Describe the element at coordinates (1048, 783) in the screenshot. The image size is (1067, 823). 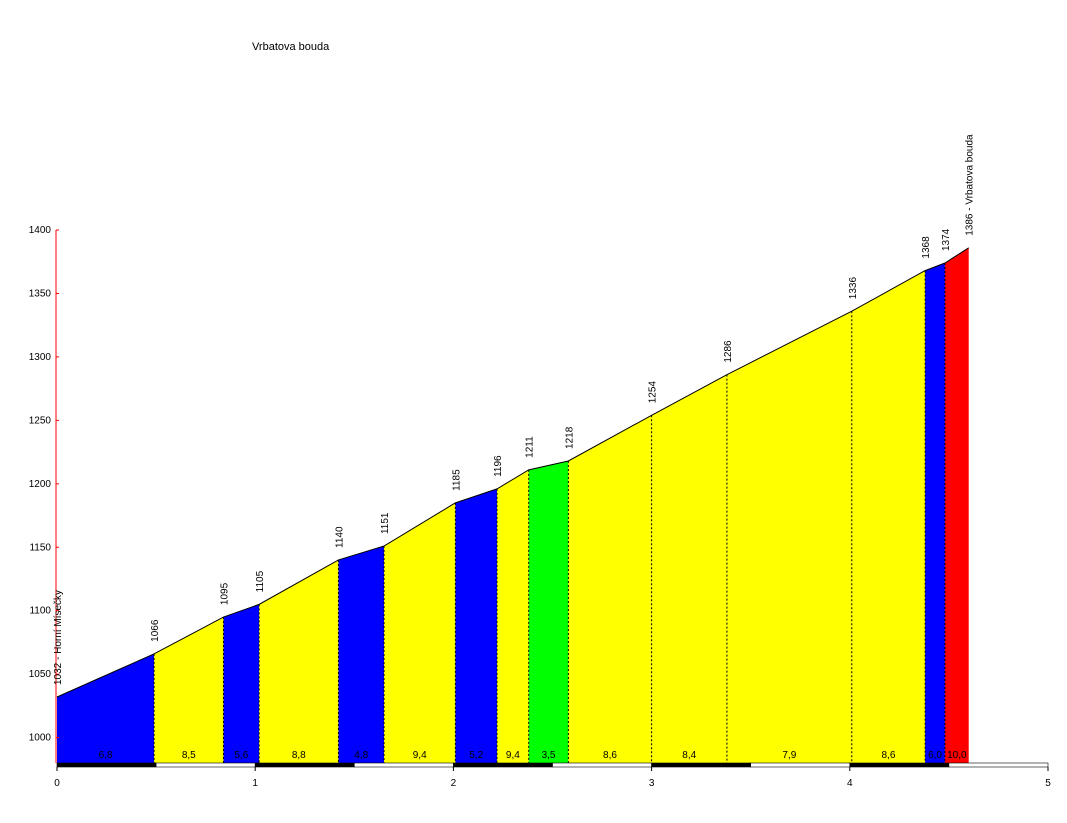
I see `x-tick-label: 5` at that location.